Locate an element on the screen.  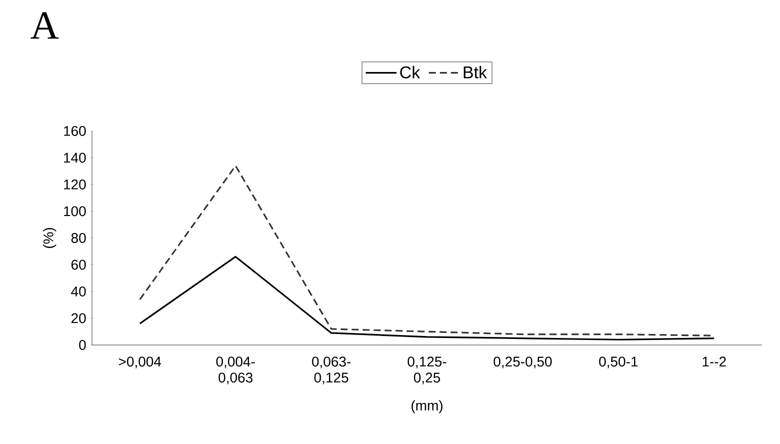
y-tick-label: 0 is located at coordinates (82, 345).